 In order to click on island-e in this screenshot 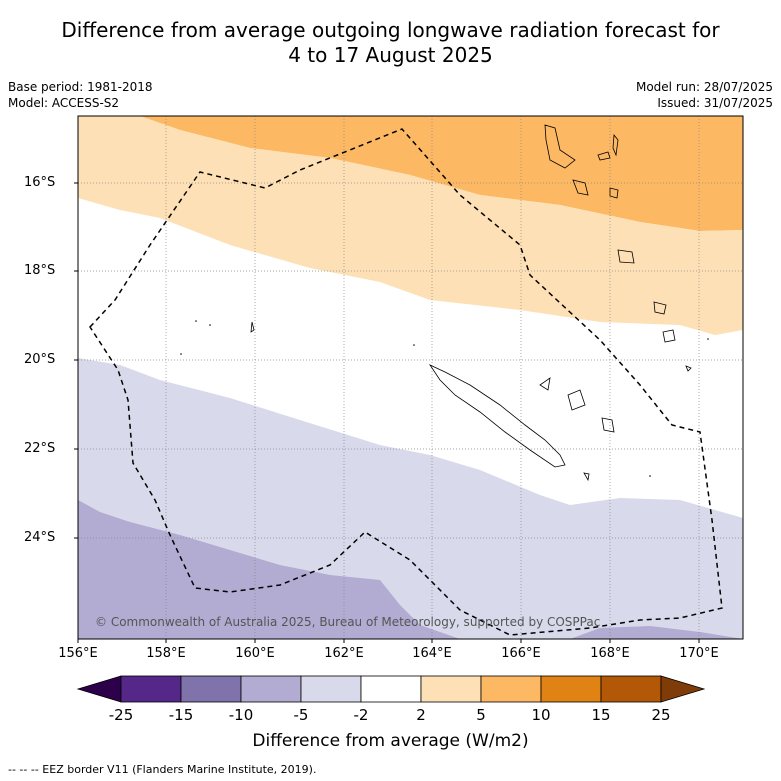, I will do `click(669, 336)`.